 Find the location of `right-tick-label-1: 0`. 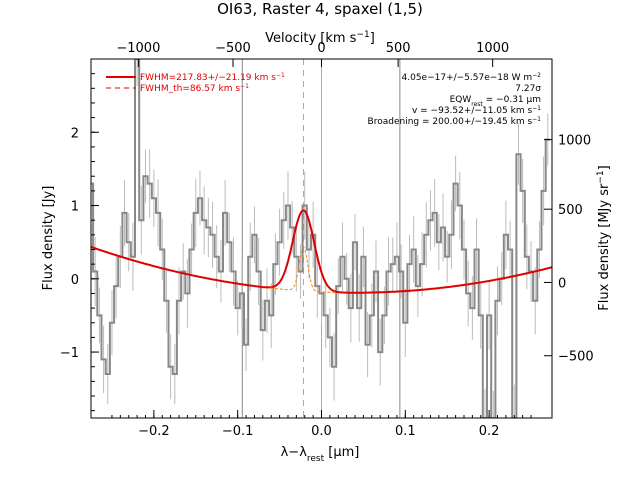

right-tick-label-1: 0 is located at coordinates (562, 283).